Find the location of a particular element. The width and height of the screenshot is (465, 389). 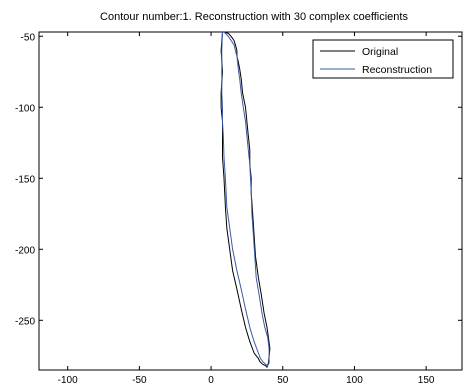

legend-label-reconstruction: Reconstruction is located at coordinates (397, 70).